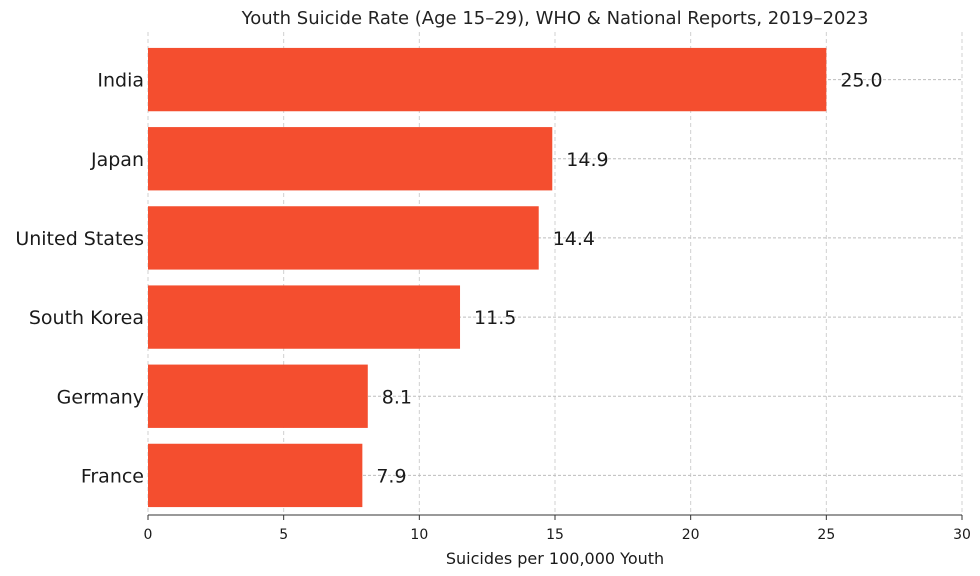 The width and height of the screenshot is (980, 576). Describe the element at coordinates (79, 239) in the screenshot. I see `category-label-2: United States` at that location.